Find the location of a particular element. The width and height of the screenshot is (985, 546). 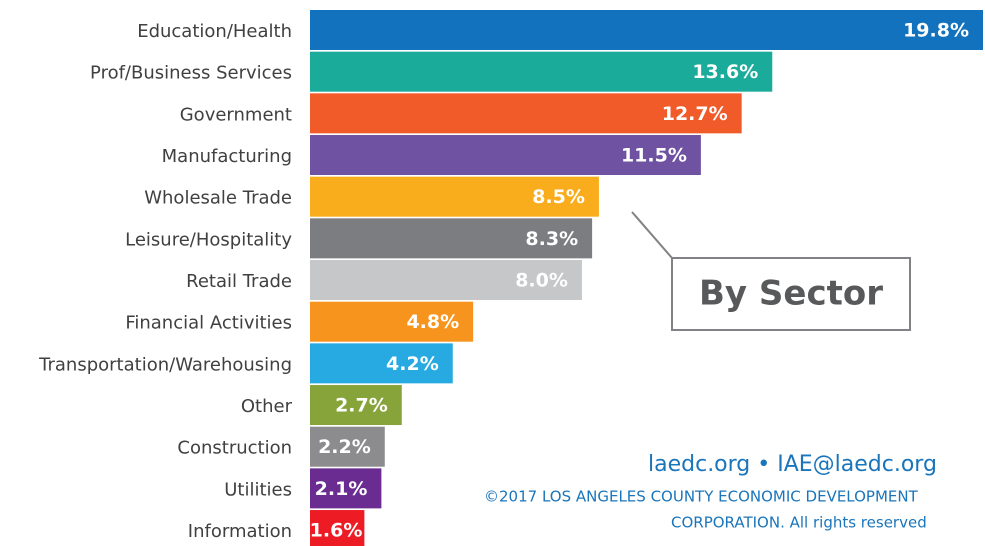

callout-text: By Sector is located at coordinates (791, 294).